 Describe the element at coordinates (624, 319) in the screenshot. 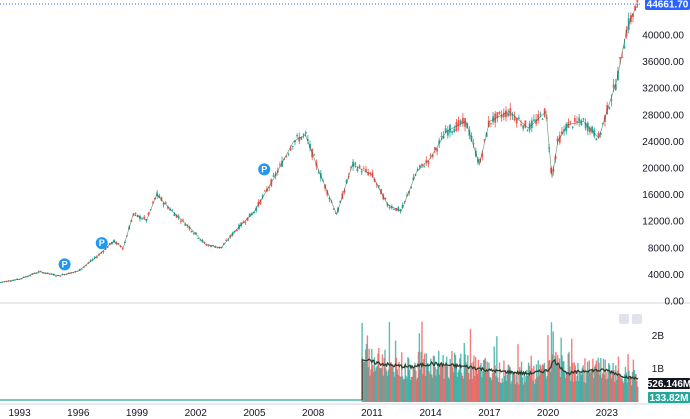

I see `eye-icon` at that location.